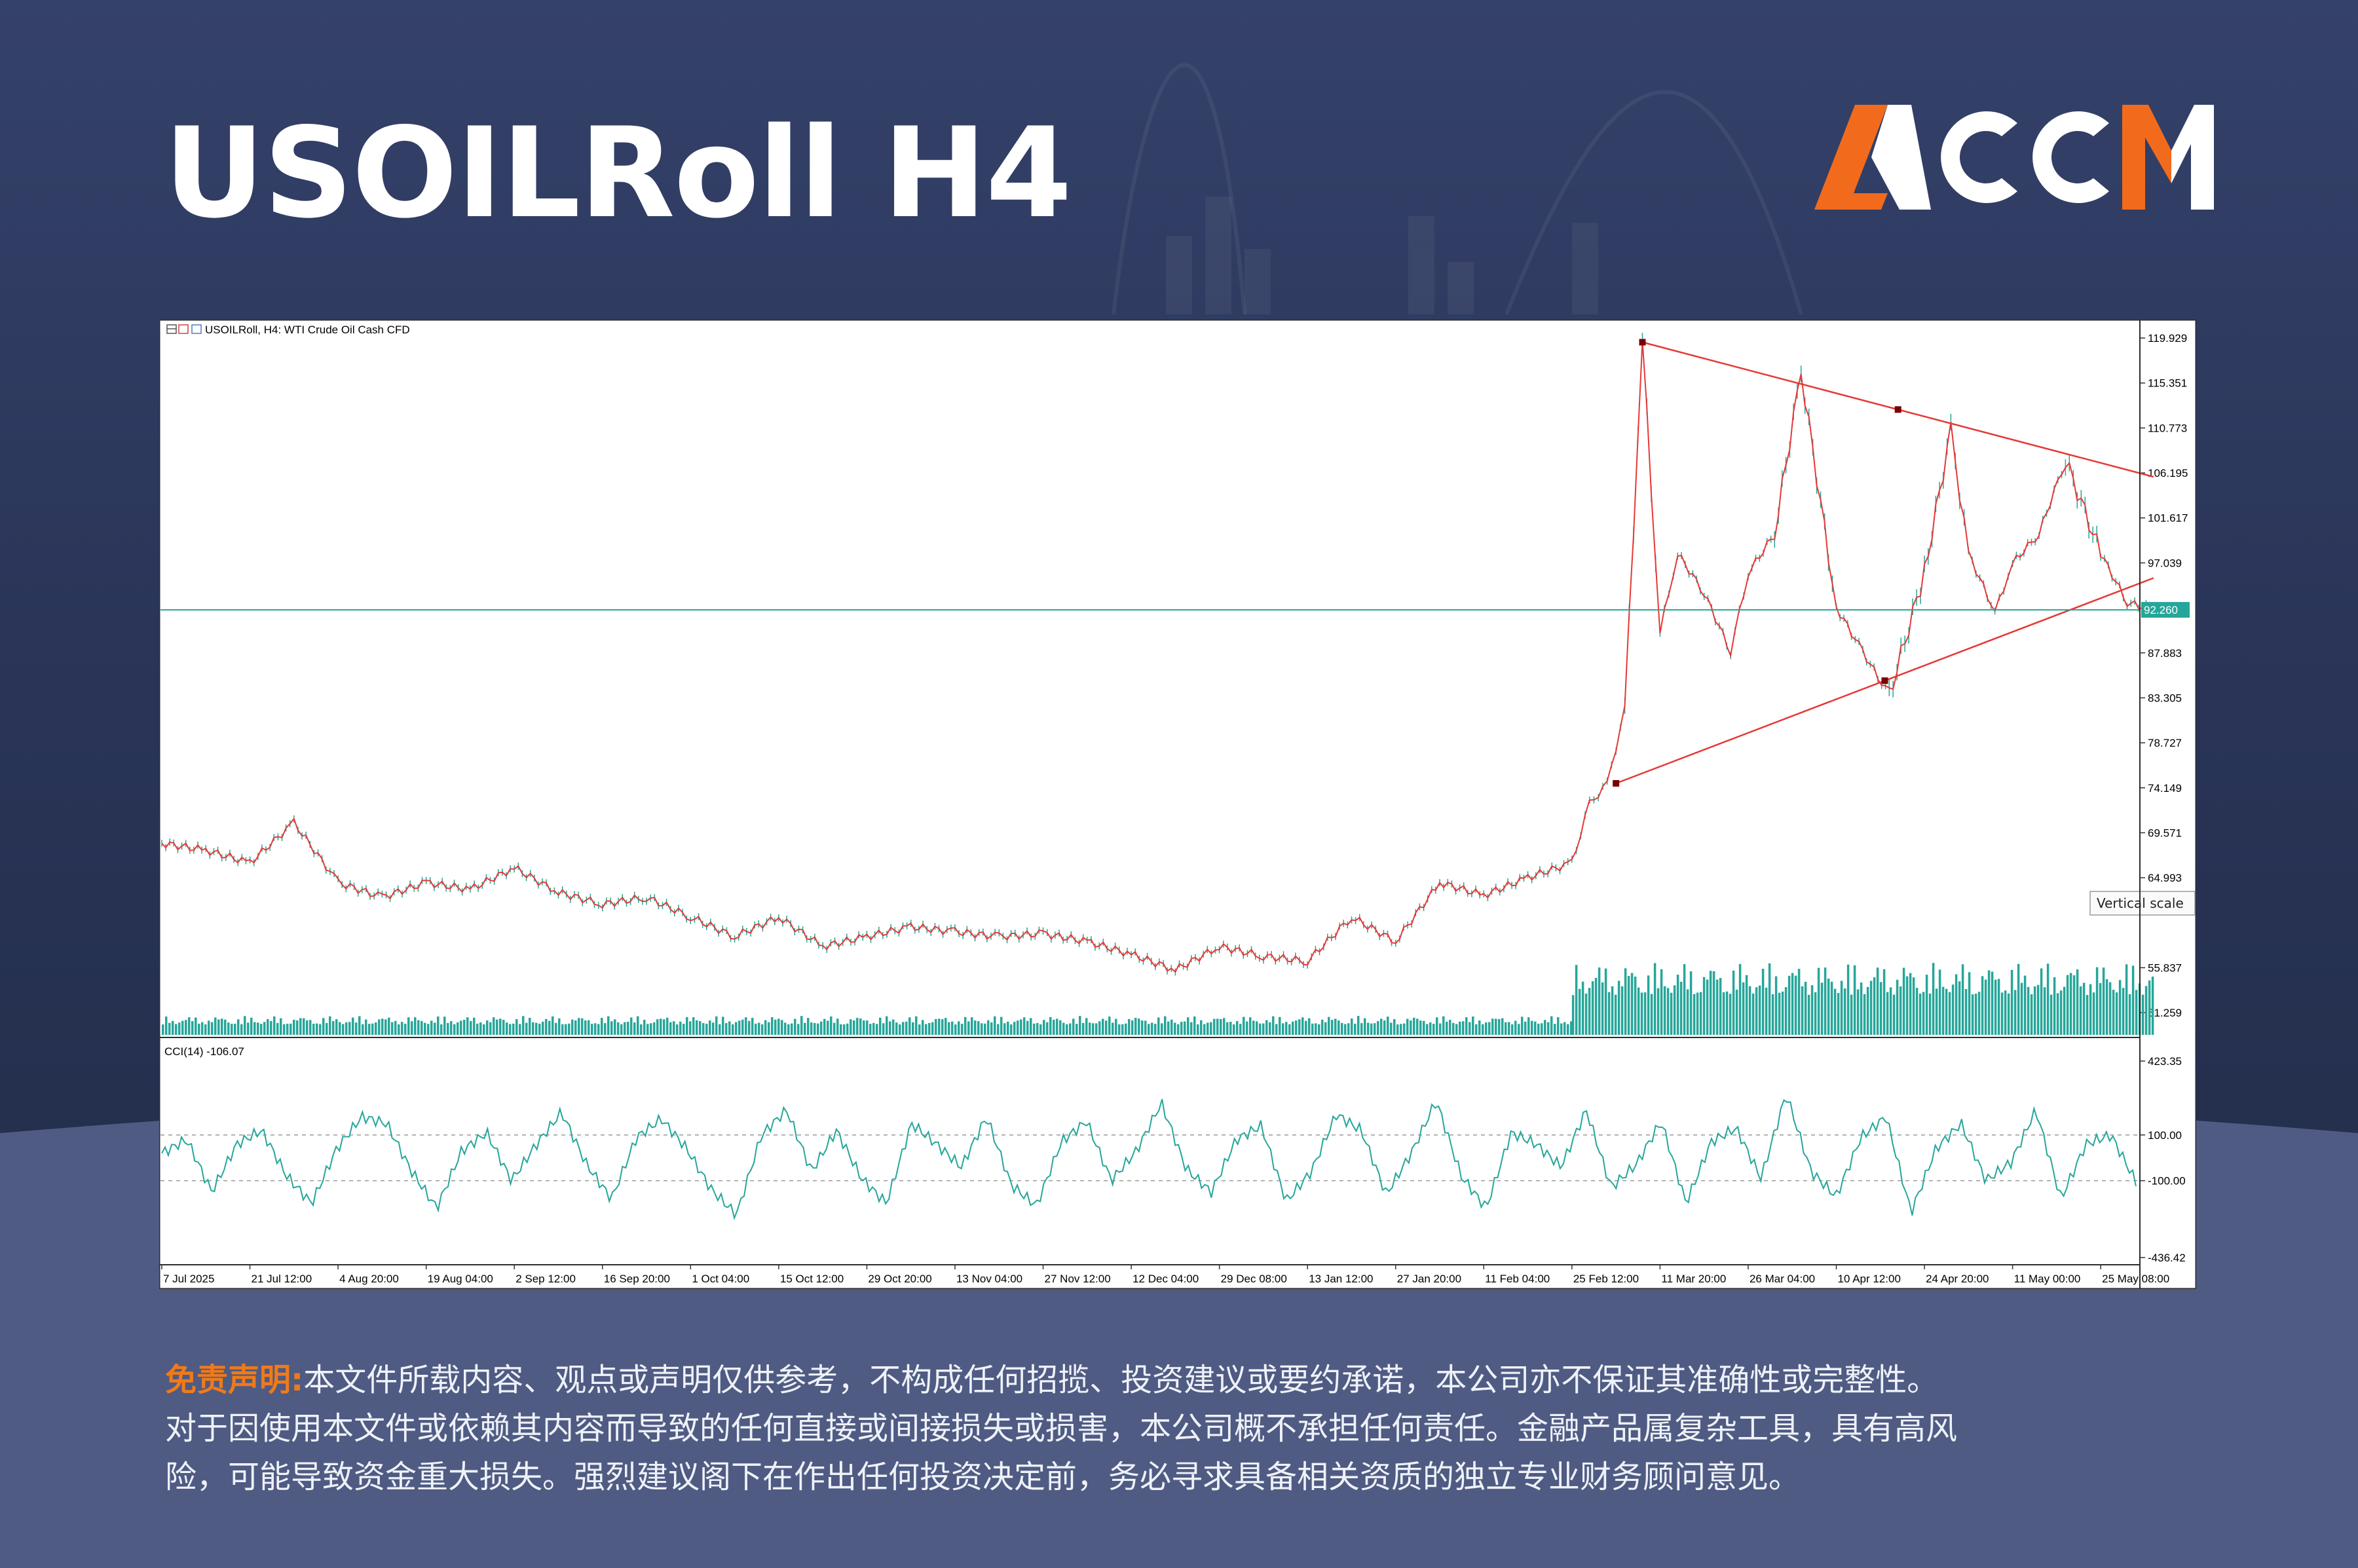  Describe the element at coordinates (1884, 563) in the screenshot. I see `trendlines` at that location.